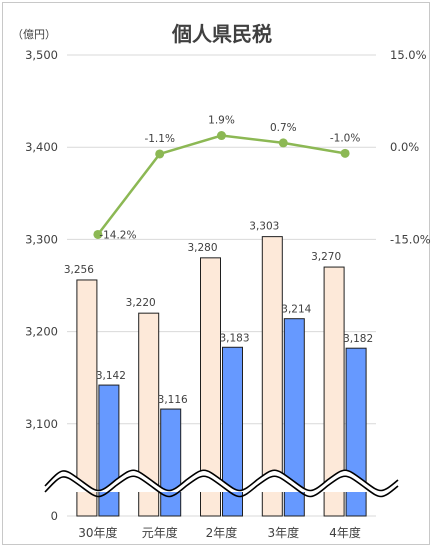  What do you see at coordinates (41, 147) in the screenshot?
I see `y-left-tick-label: 3,400` at bounding box center [41, 147].